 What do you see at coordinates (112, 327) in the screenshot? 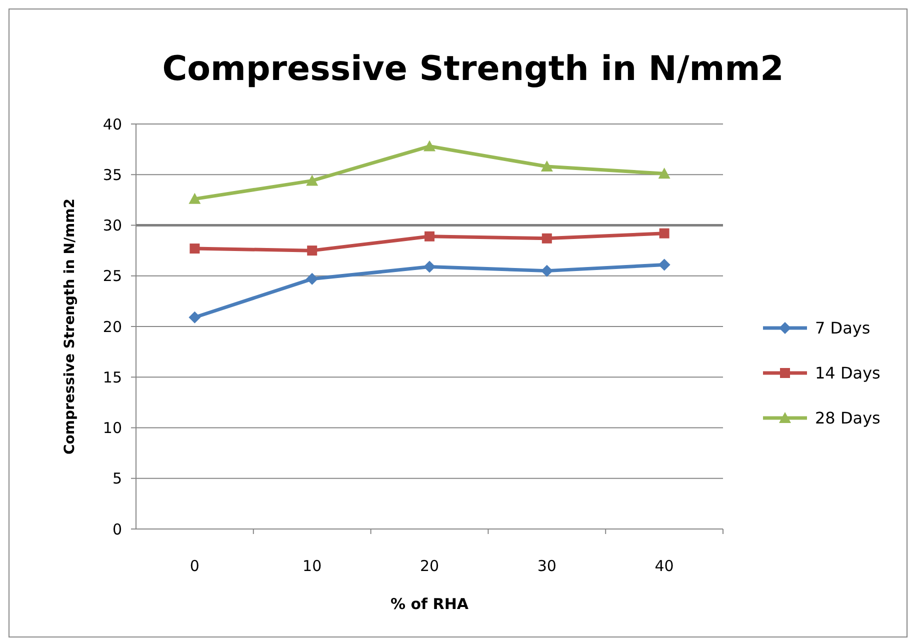
I see `y-tick-label: 20` at bounding box center [112, 327].